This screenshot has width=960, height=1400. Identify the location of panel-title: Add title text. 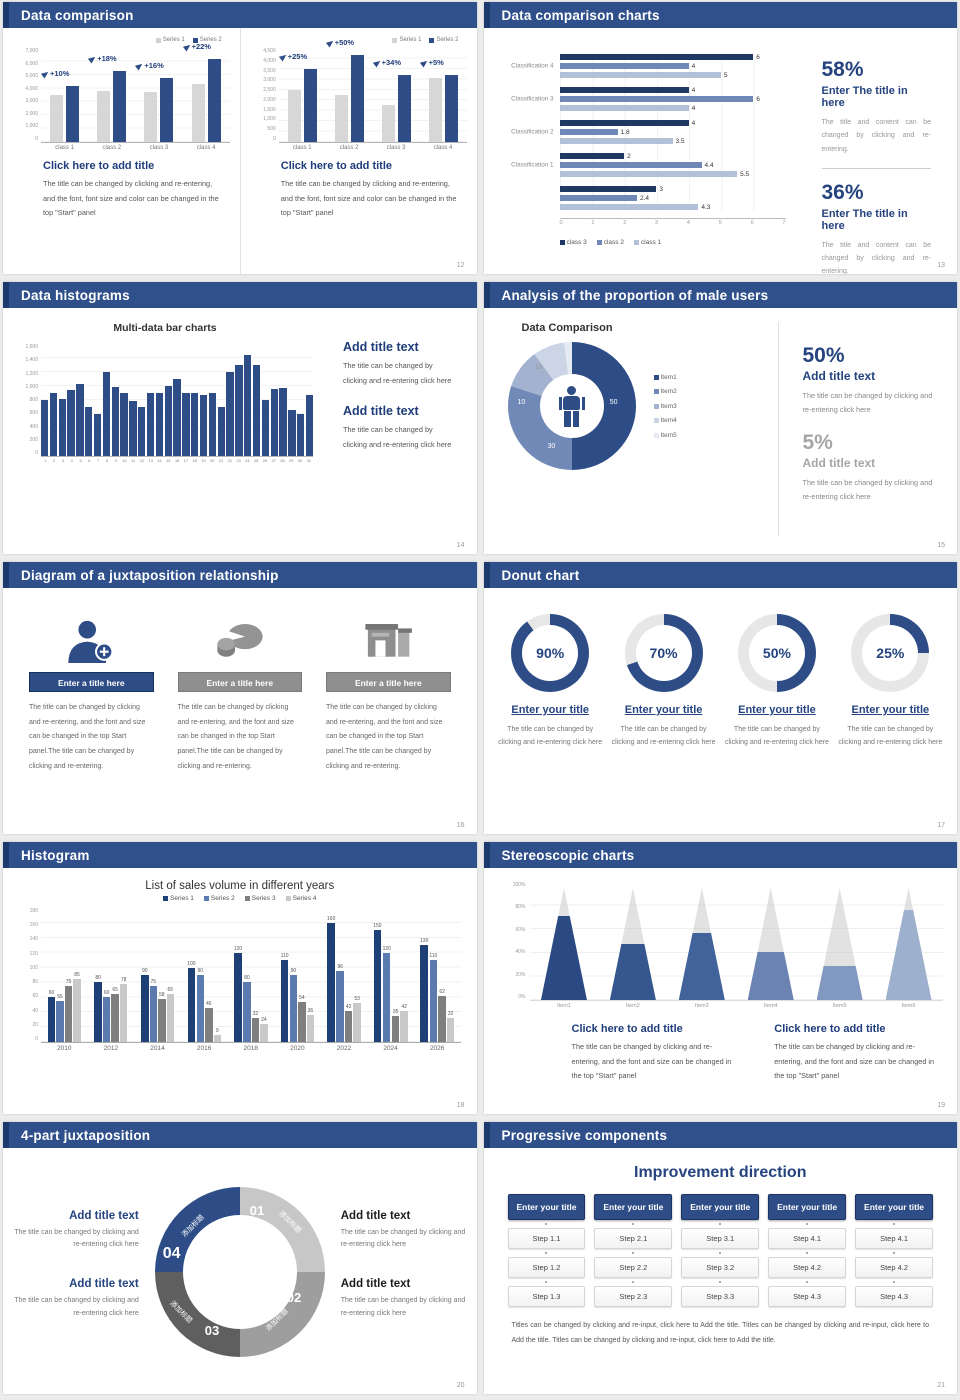
(381, 347).